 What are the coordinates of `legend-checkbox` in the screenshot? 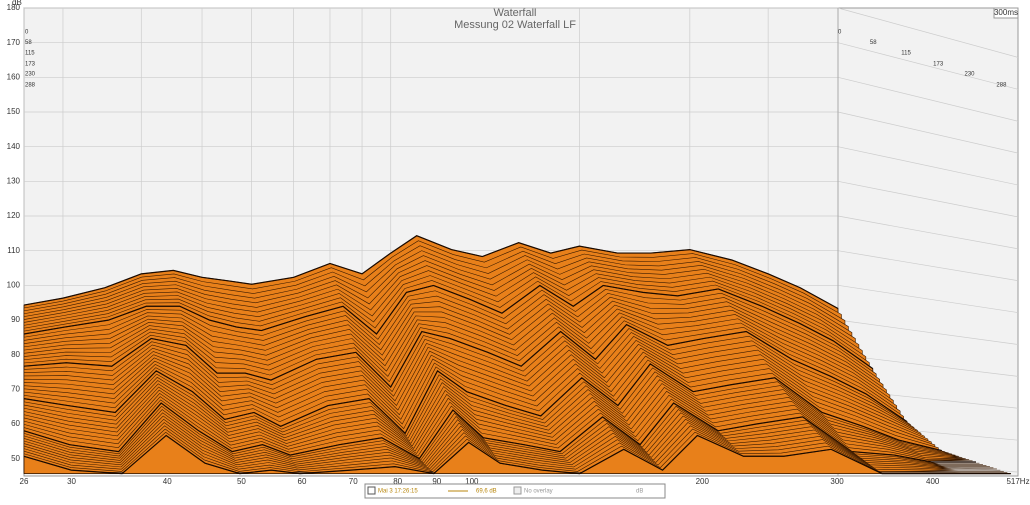 It's located at (371, 490).